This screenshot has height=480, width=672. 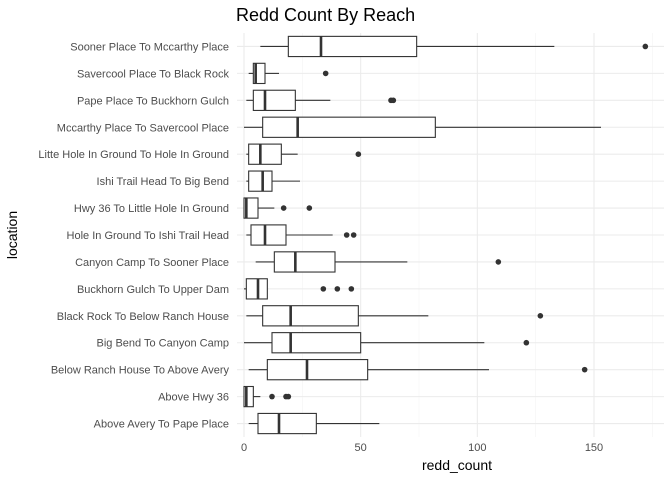 What do you see at coordinates (163, 344) in the screenshot?
I see `y-tick-label: Big Bend To Canyon Camp` at bounding box center [163, 344].